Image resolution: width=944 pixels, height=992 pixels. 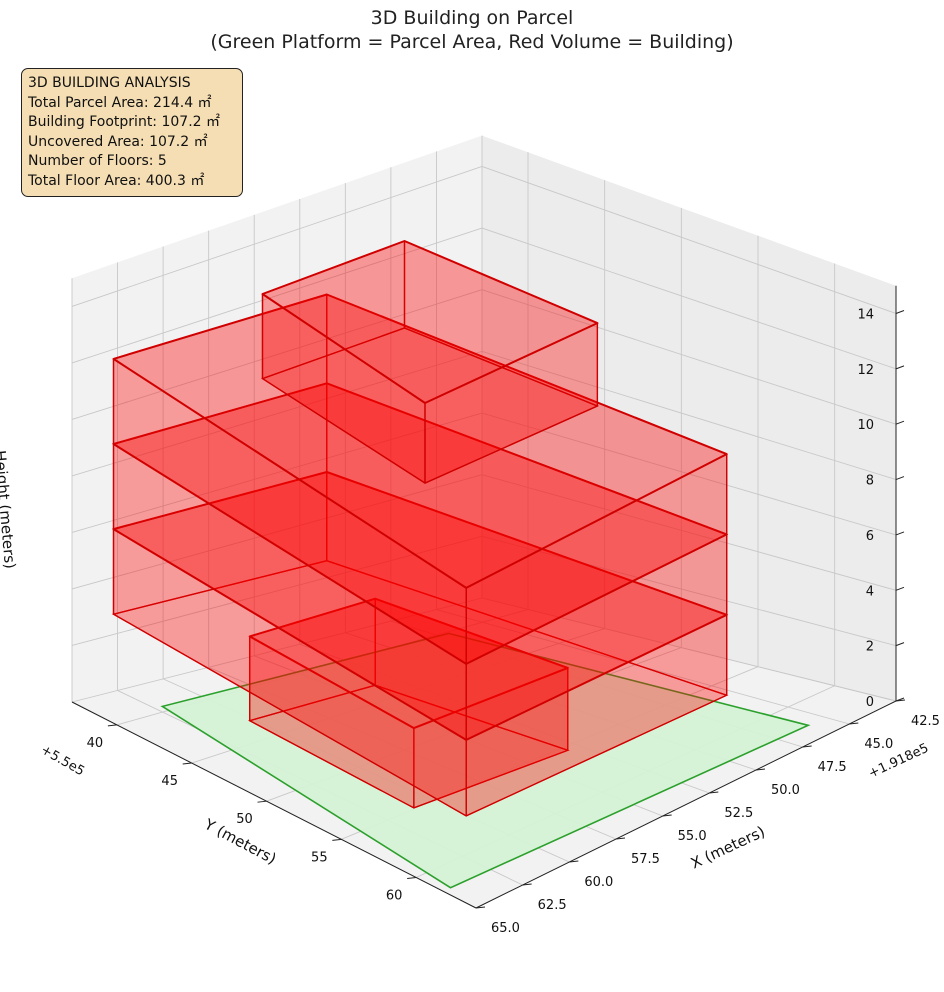 I want to click on z-tick-label: 10, so click(x=865, y=425).